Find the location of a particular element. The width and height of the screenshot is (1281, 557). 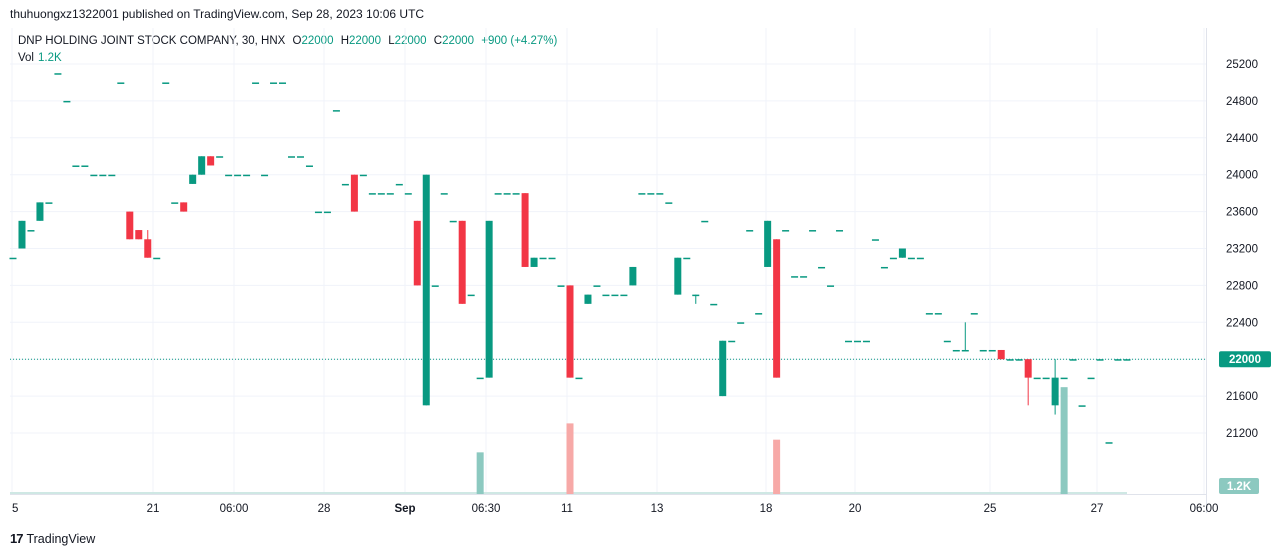

footer-brand: 17 TradingView is located at coordinates (52, 538).